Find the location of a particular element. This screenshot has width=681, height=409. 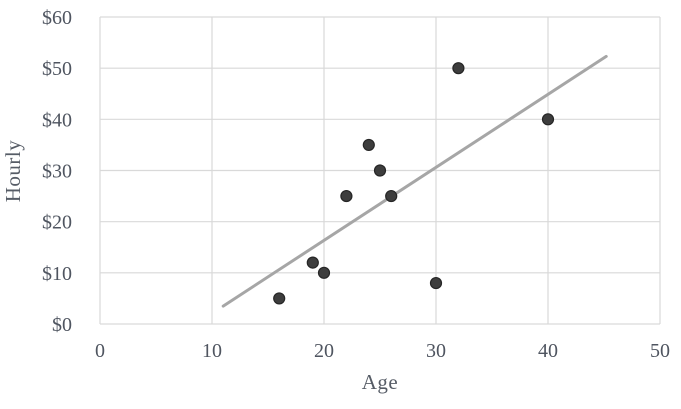

x-axis-title: Age is located at coordinates (380, 382).